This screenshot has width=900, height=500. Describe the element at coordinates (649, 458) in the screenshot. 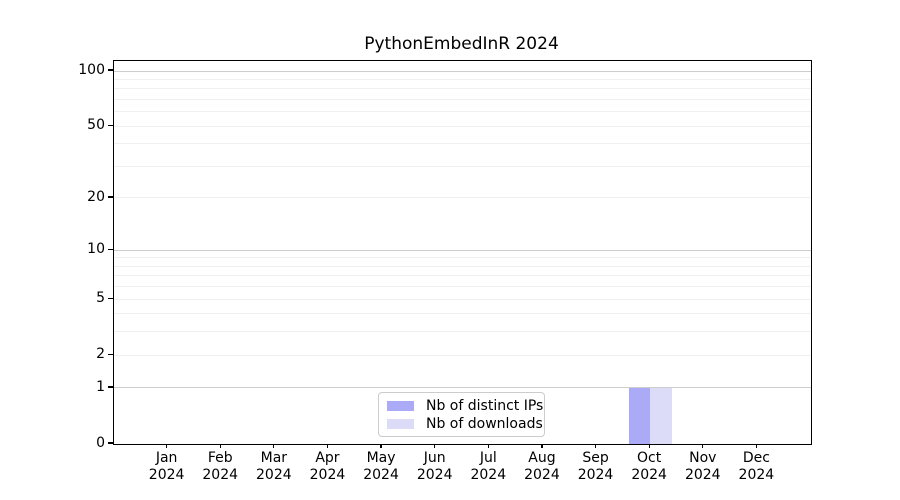

I see `month-label: Oct` at that location.